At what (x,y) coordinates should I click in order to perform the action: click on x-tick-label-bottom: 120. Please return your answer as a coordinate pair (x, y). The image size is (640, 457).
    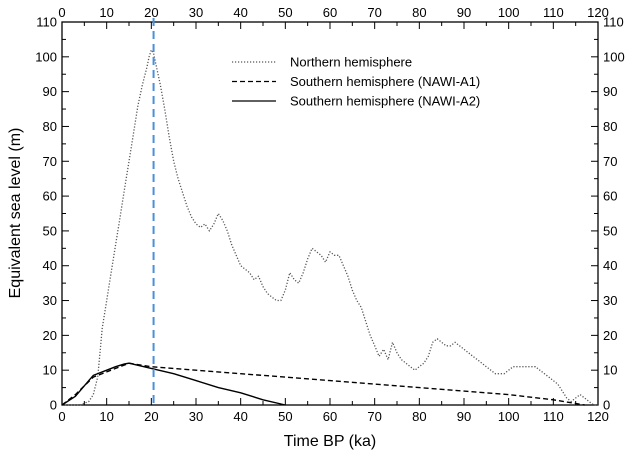
    Looking at the image, I should click on (598, 416).